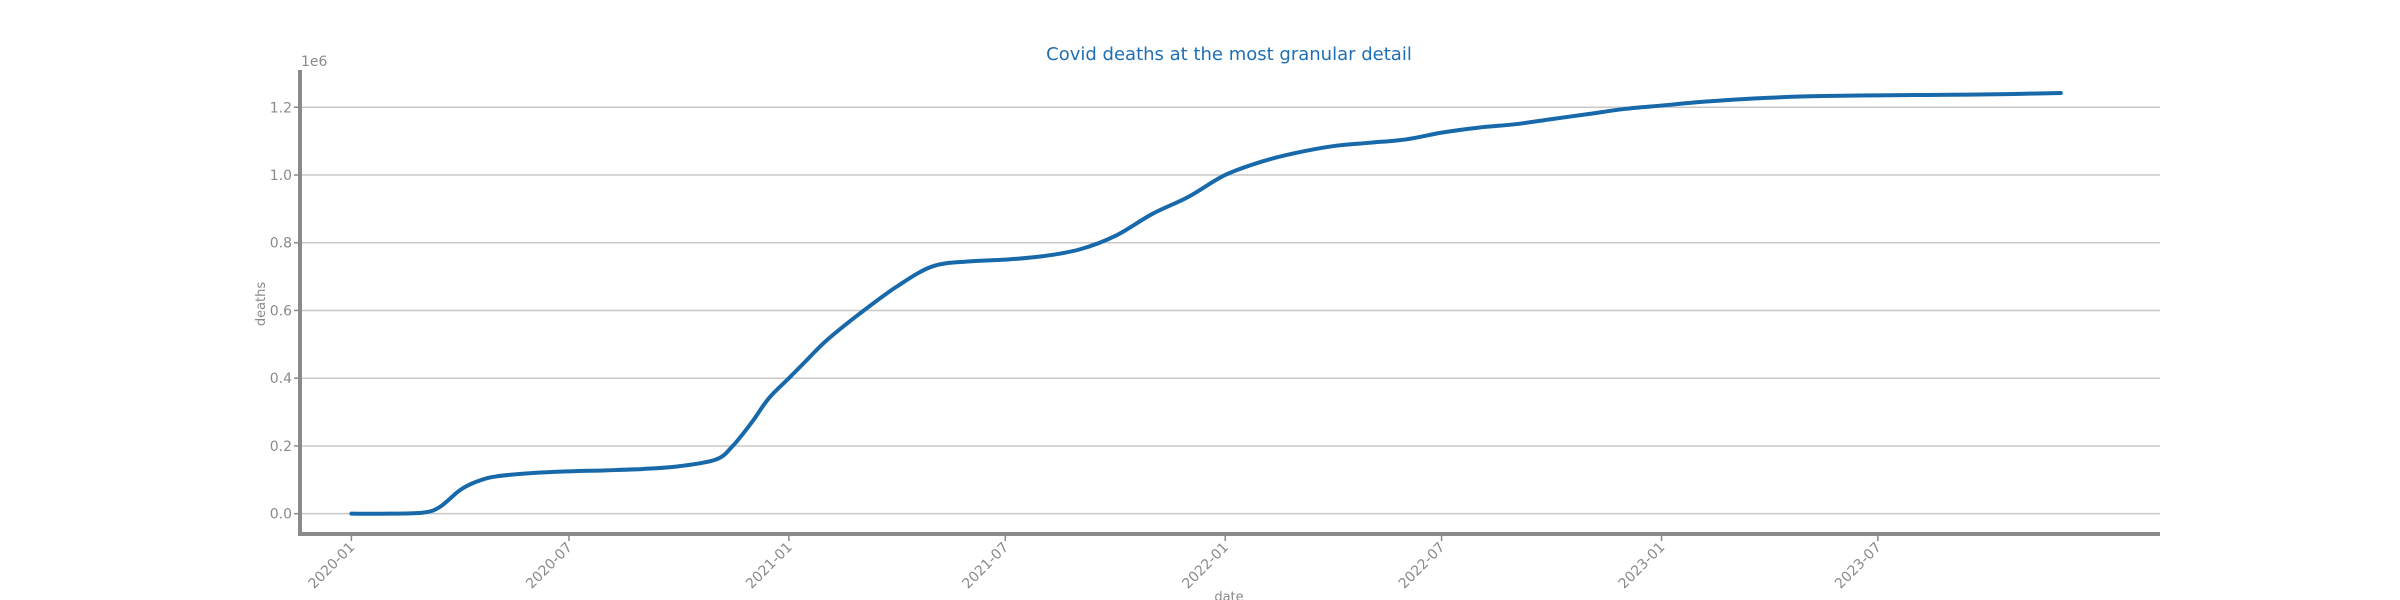  What do you see at coordinates (1229, 54) in the screenshot?
I see `chart-title: Covid deaths at the most granular detail` at bounding box center [1229, 54].